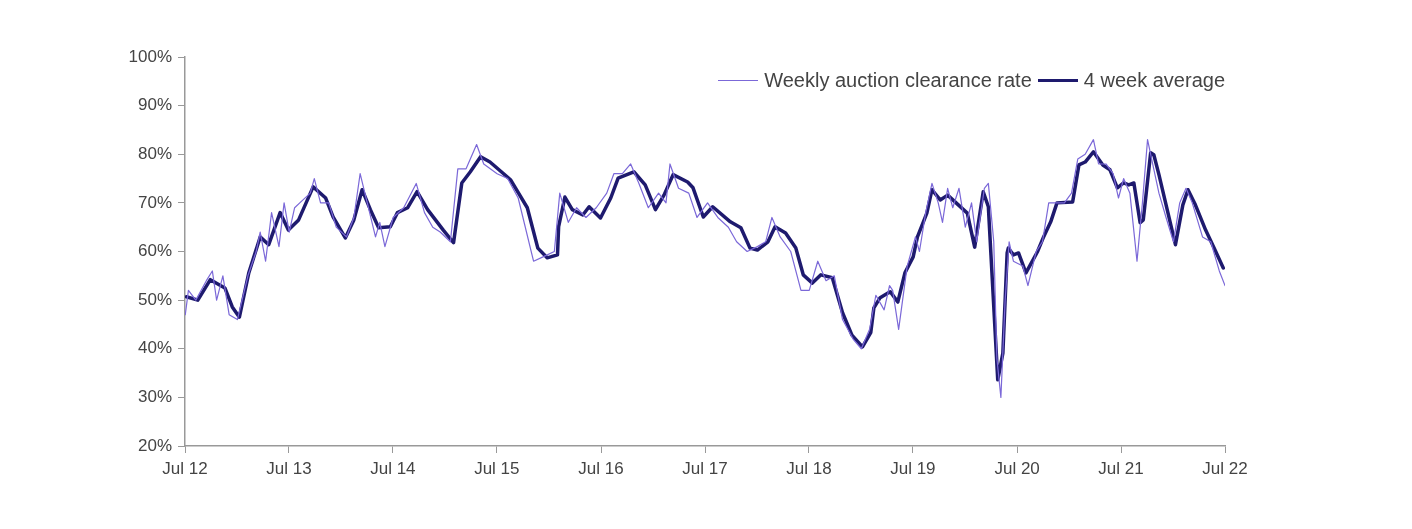  What do you see at coordinates (154, 153) in the screenshot?
I see `y-tick-label: 80%` at bounding box center [154, 153].